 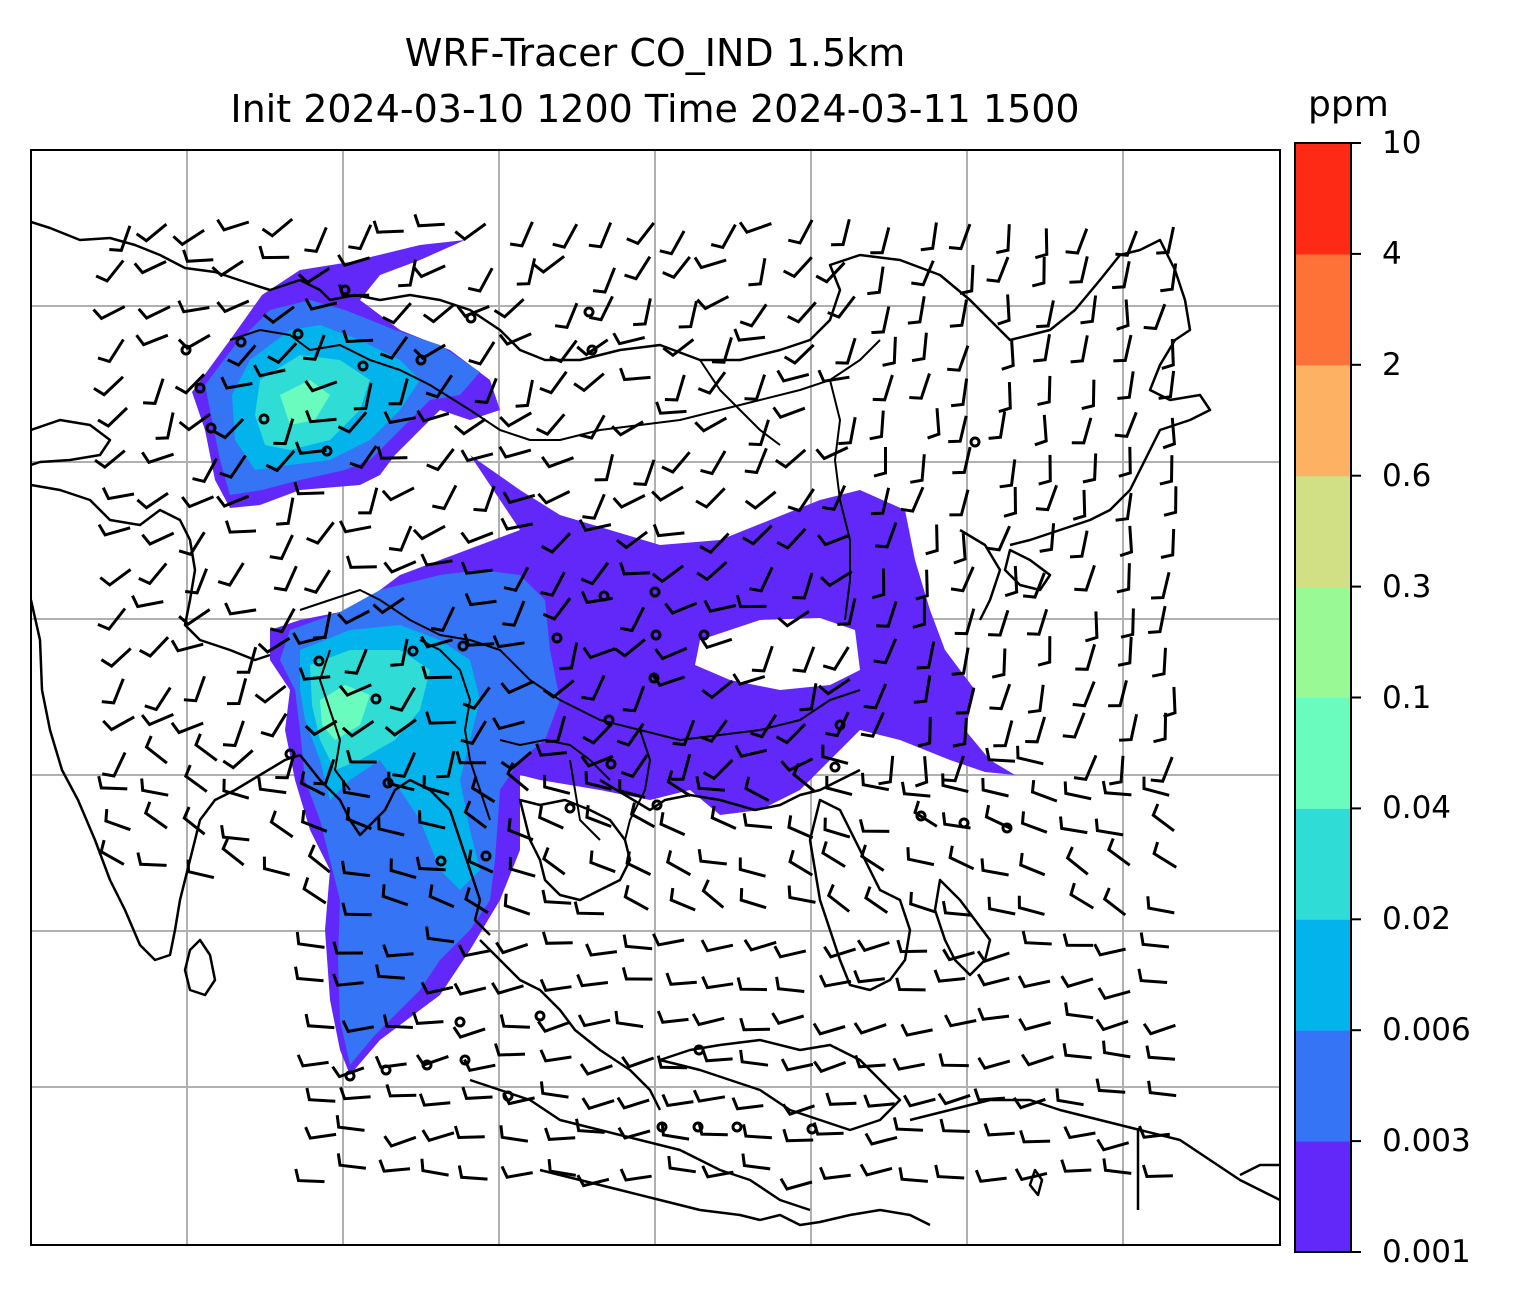 What do you see at coordinates (1407, 697) in the screenshot?
I see `colorbar-tick-label: 0.1` at bounding box center [1407, 697].